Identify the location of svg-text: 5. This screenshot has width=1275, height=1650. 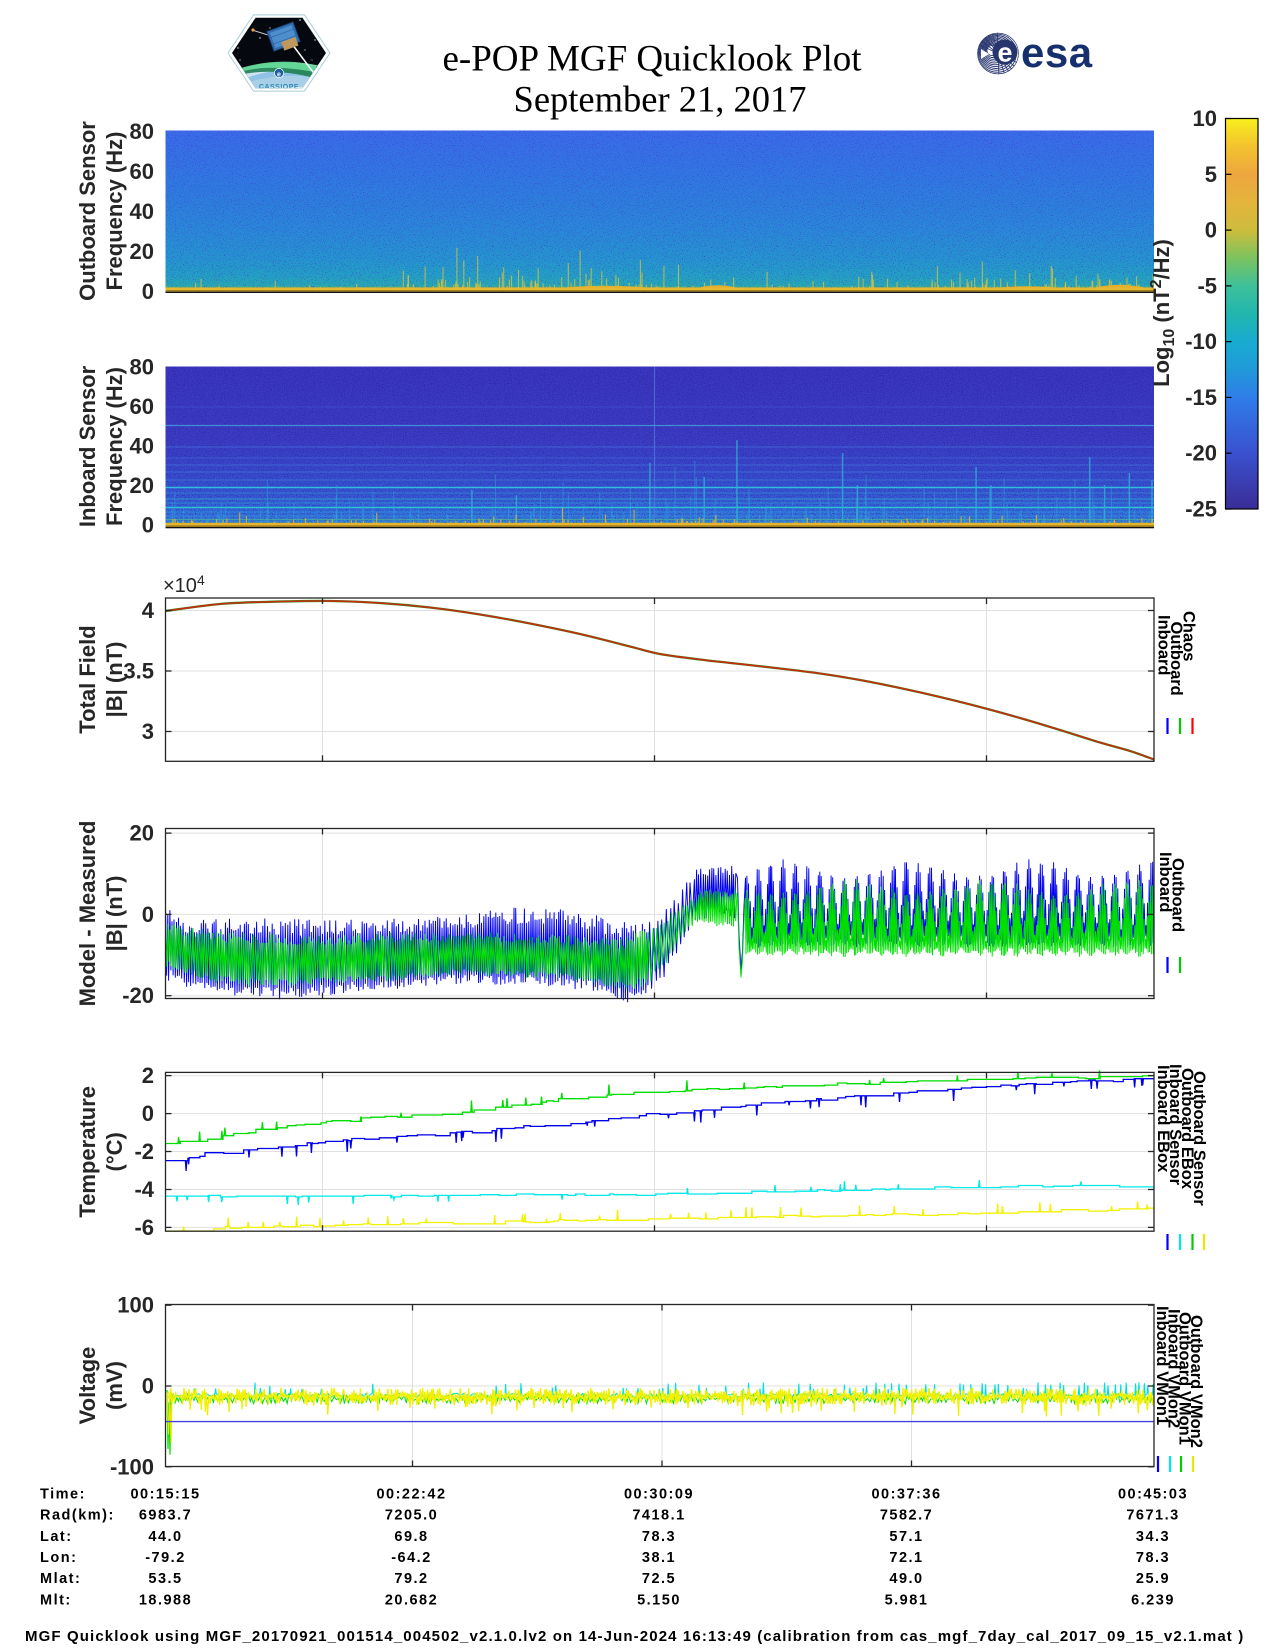
(1211, 174).